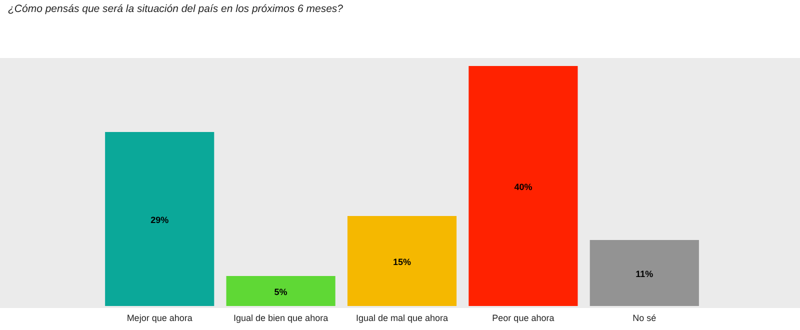  I want to click on x-tick-label: Mejor que ahora, so click(159, 318).